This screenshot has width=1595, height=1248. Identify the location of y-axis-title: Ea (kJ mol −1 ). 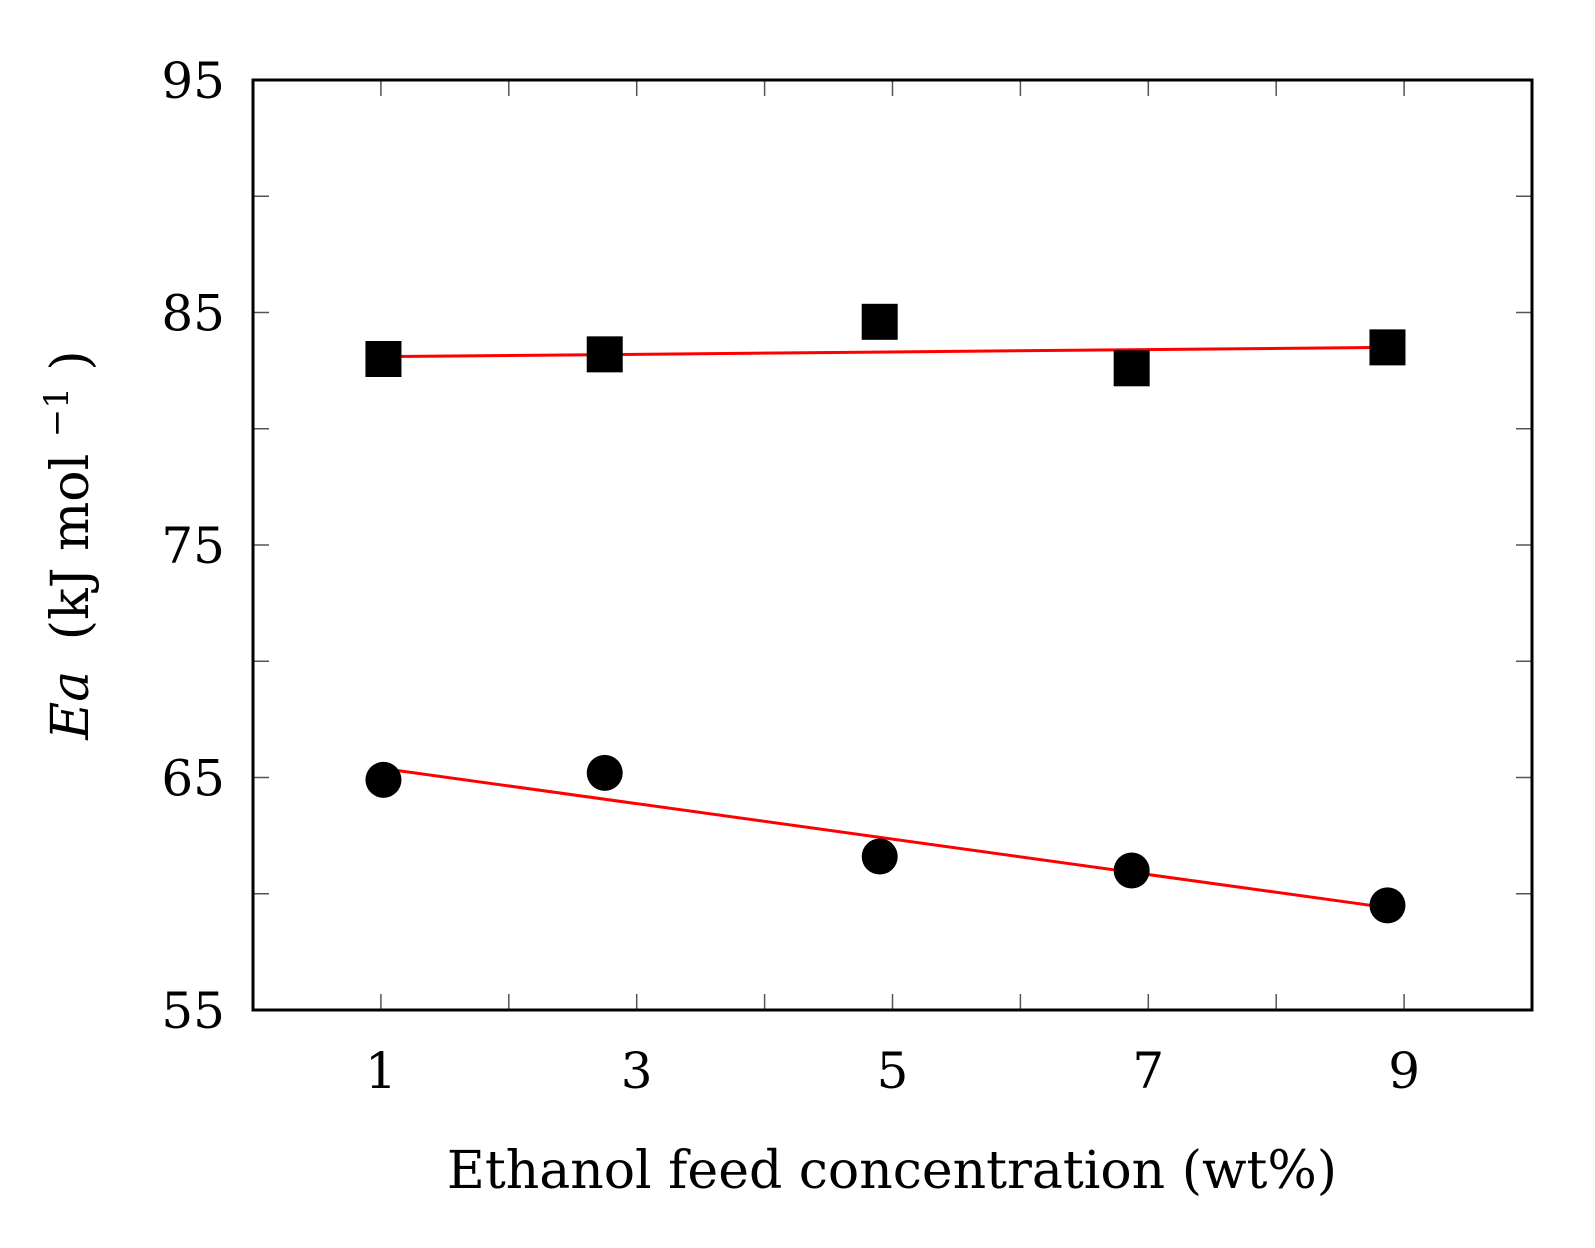
(61, 545).